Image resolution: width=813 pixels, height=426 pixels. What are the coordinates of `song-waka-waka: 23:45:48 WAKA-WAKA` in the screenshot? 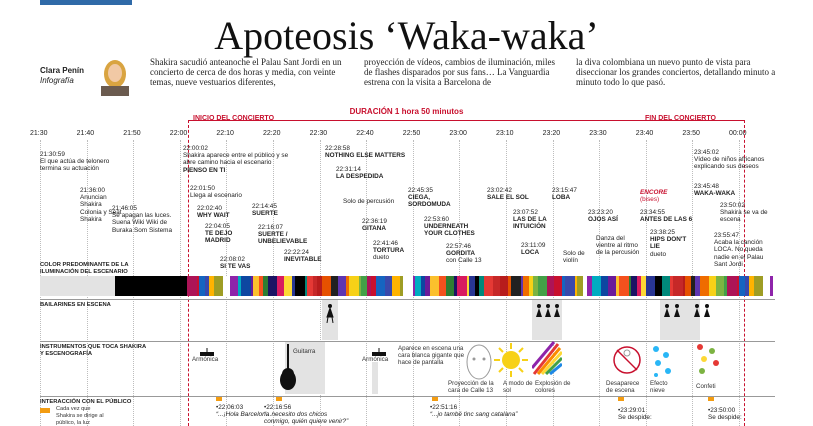 It's located at (715, 190).